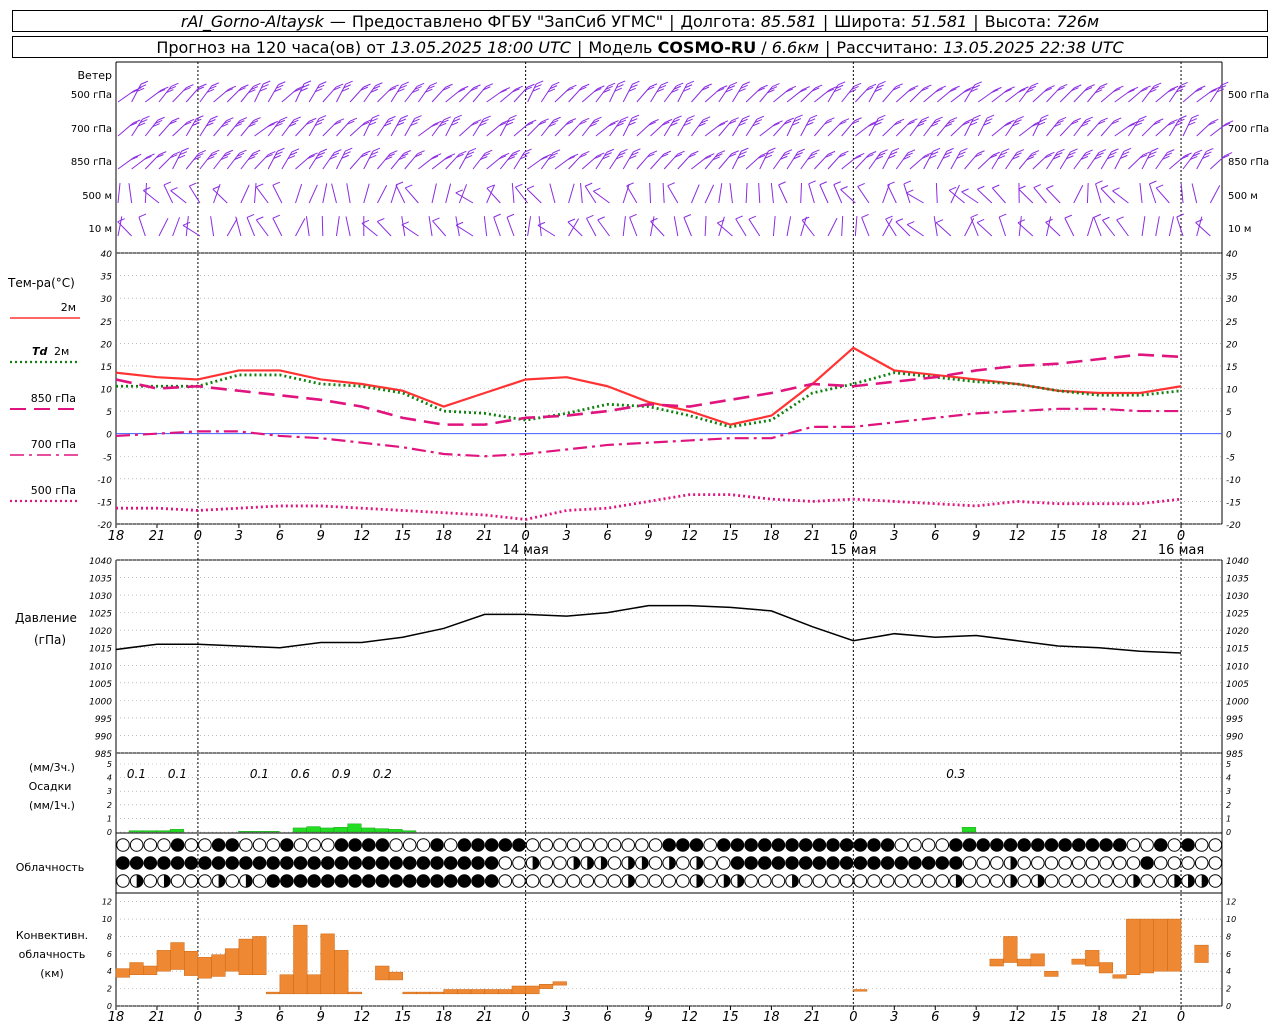 This screenshot has height=1024, width=1280. I want to click on alt-label: Высота:, so click(1018, 21).